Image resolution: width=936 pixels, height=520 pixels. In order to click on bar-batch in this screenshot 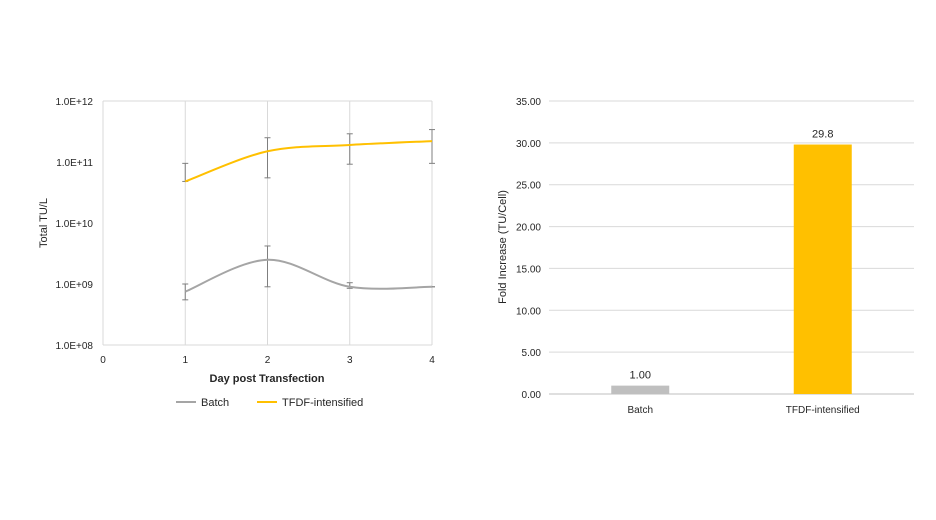, I will do `click(640, 389)`.